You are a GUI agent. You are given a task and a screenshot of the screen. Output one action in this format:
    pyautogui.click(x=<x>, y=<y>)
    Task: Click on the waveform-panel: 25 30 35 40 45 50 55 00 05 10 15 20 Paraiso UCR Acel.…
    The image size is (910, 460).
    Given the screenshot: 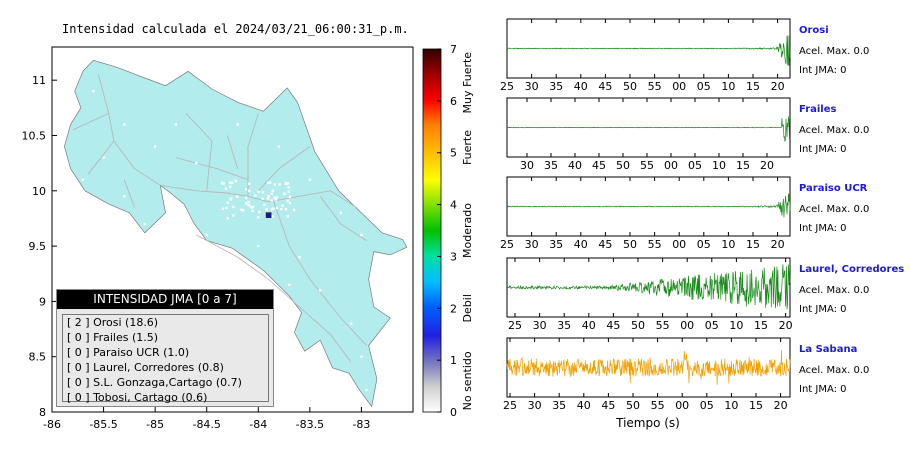 What is the action you would take?
    pyautogui.click(x=684, y=213)
    